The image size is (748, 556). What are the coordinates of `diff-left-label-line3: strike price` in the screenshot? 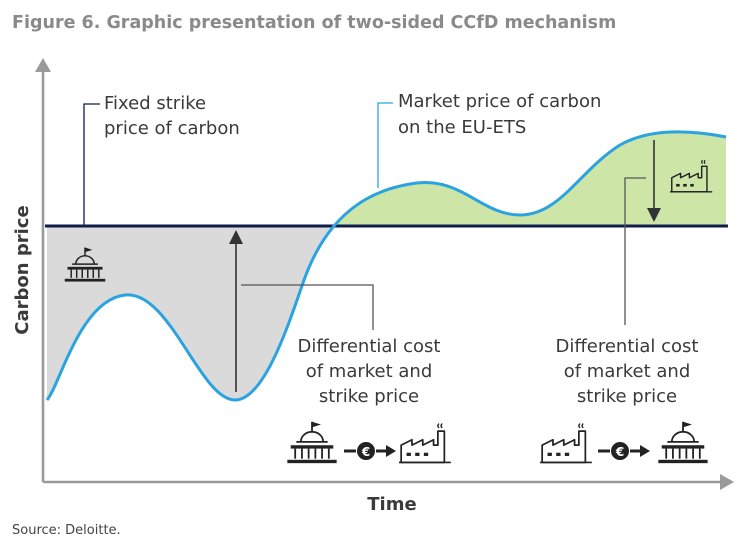 It's located at (369, 396).